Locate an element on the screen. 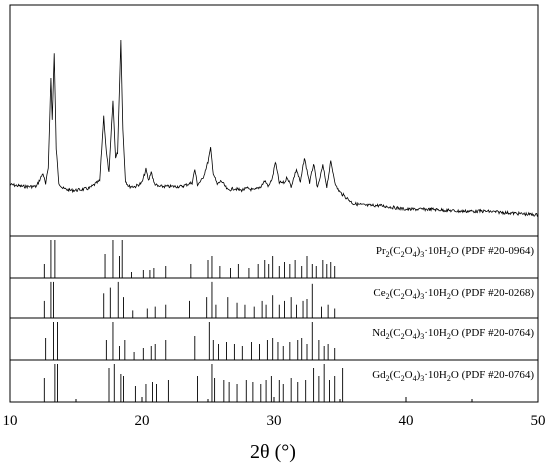  reference-label: Ce2(C2O4)3·10H2O (PDF #20-0268) is located at coordinates (453, 294).